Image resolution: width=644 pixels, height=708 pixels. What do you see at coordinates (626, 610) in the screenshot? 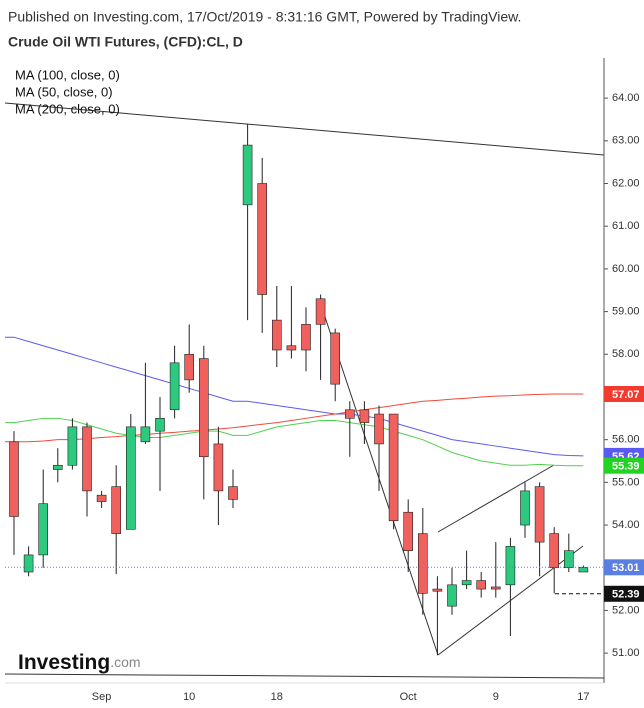
I see `y-tick-label: 52.00` at bounding box center [626, 610].